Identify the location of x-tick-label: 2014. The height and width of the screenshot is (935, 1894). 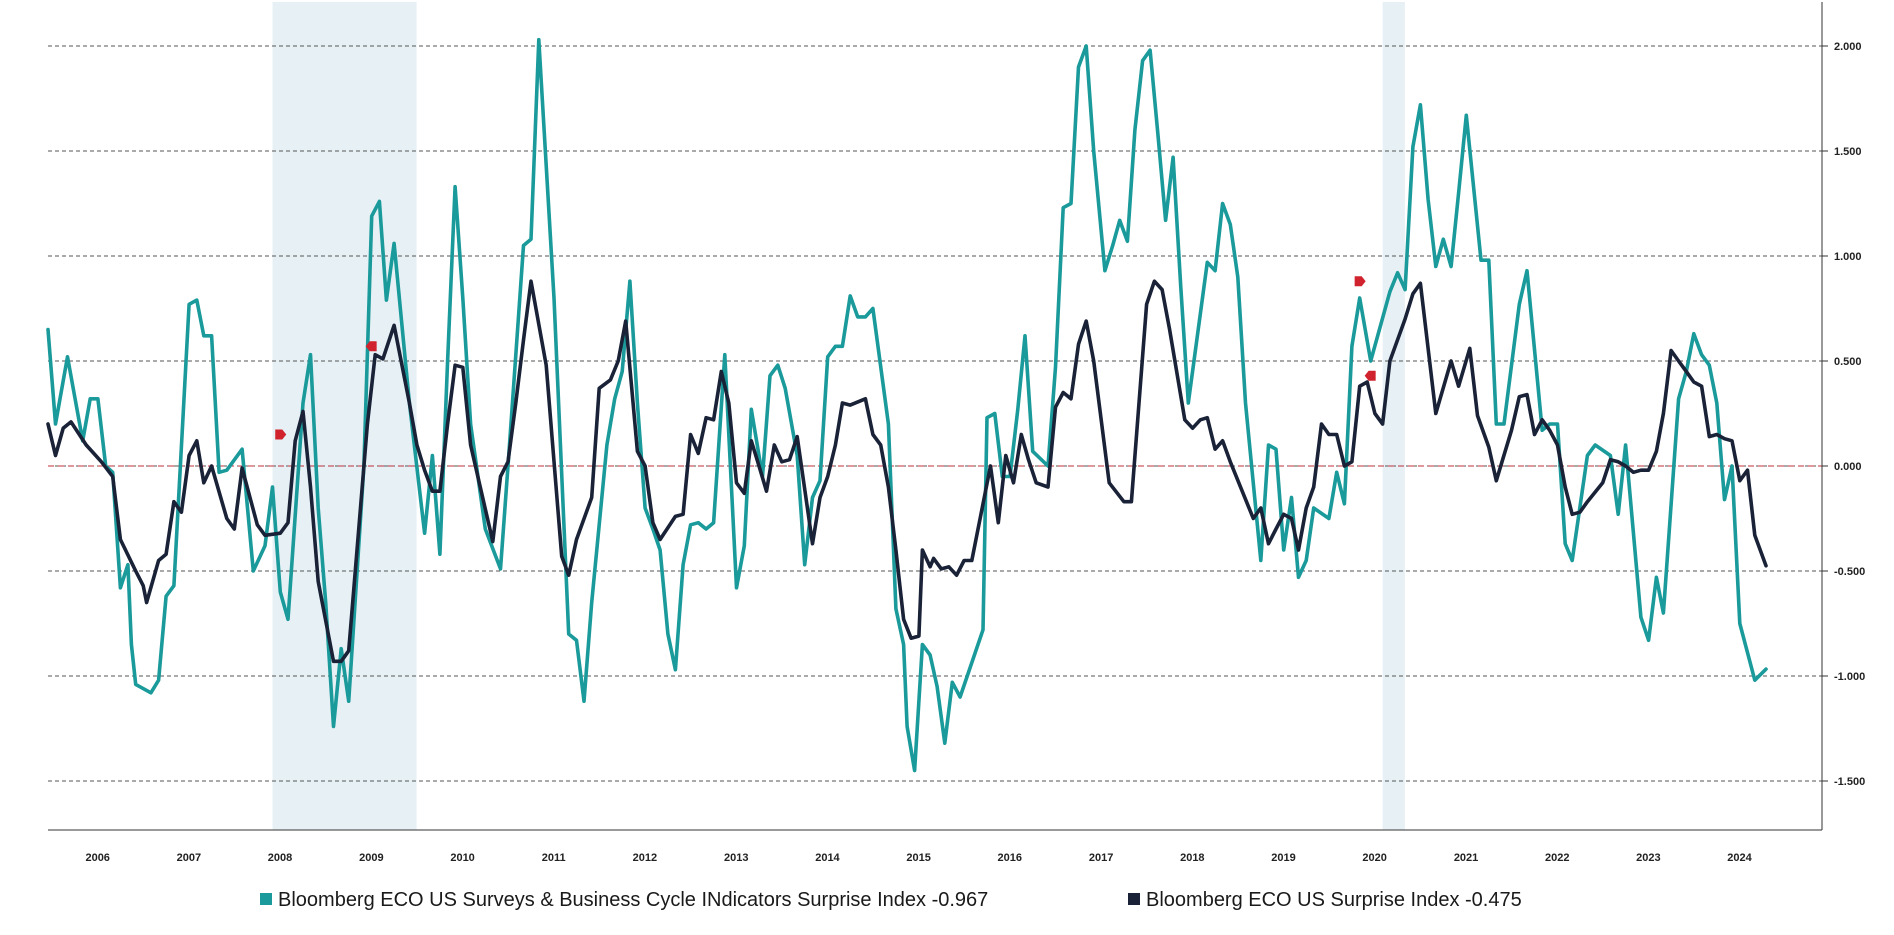
(827, 858).